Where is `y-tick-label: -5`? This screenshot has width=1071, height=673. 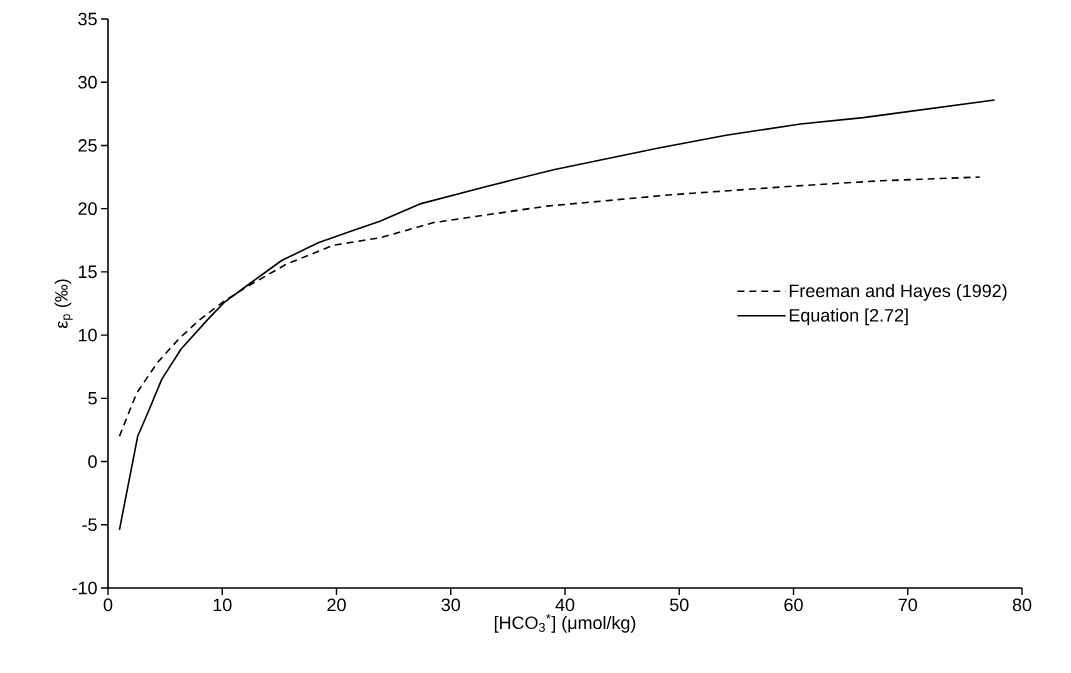 y-tick-label: -5 is located at coordinates (89, 525).